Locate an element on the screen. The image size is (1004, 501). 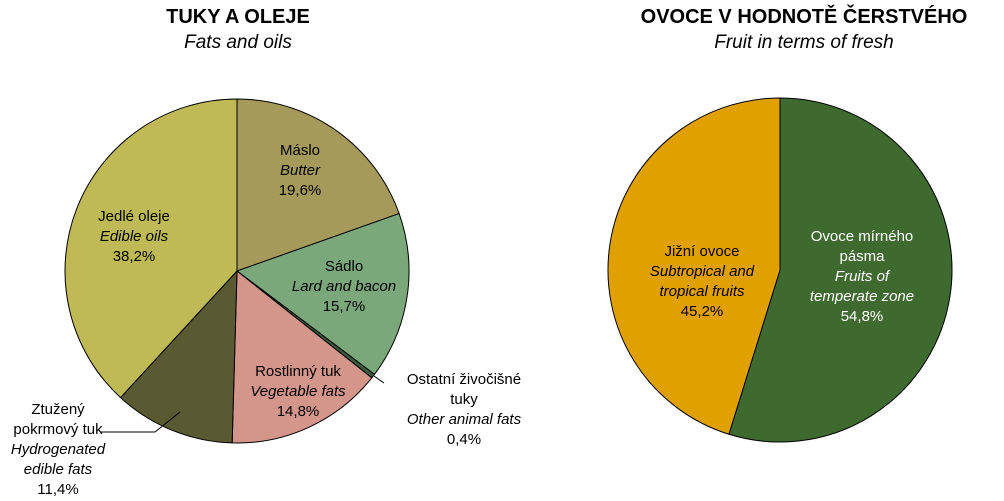
slice-label-butter: Máslo is located at coordinates (300, 150).